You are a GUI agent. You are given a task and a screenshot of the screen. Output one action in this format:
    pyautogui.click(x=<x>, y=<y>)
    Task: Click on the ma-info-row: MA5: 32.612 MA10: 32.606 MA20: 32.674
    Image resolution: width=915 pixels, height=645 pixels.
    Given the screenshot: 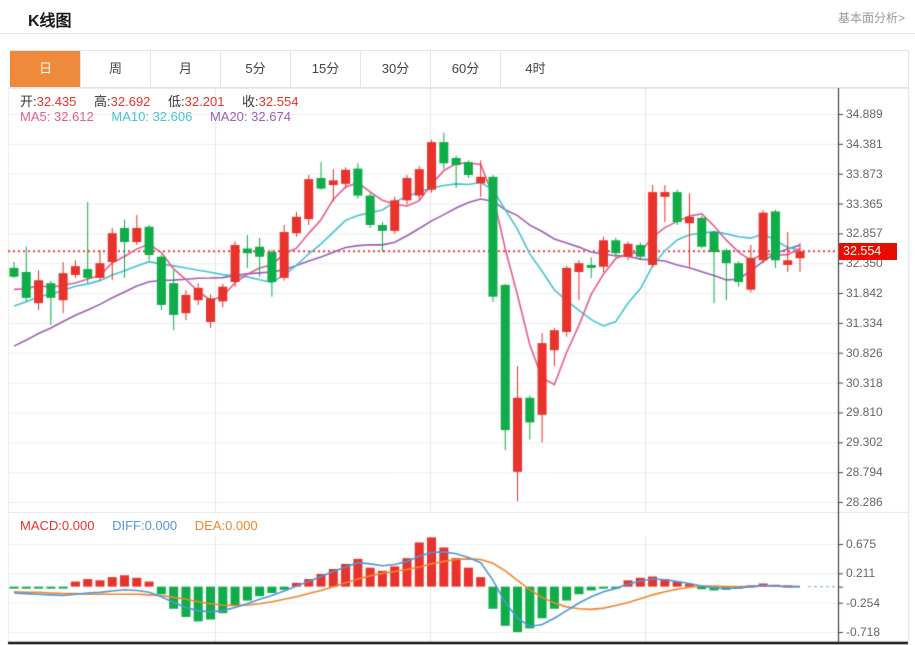 What is the action you would take?
    pyautogui.click(x=155, y=116)
    